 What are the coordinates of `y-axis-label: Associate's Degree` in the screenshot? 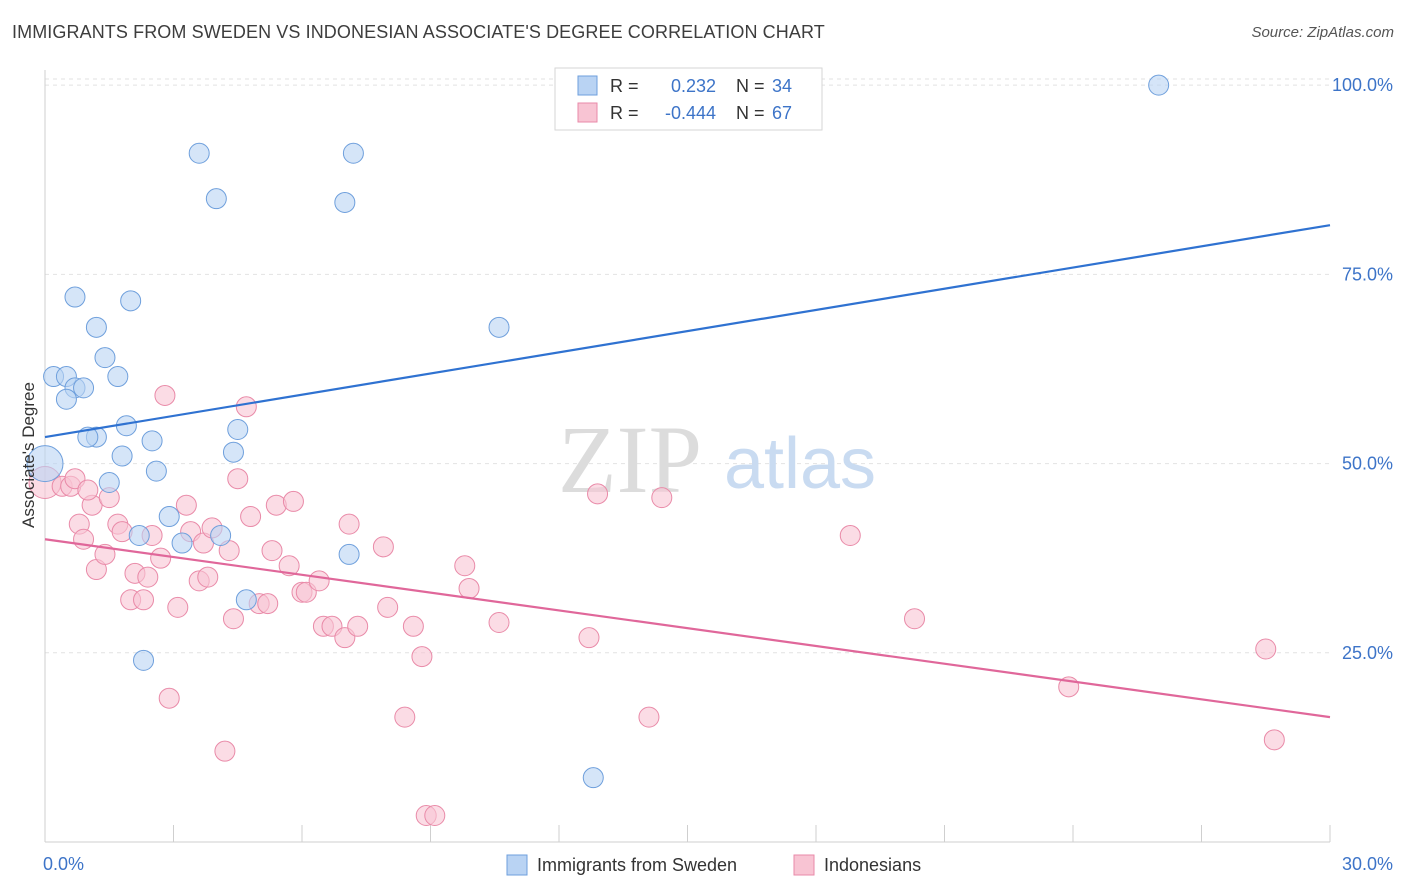 It's located at (28, 455).